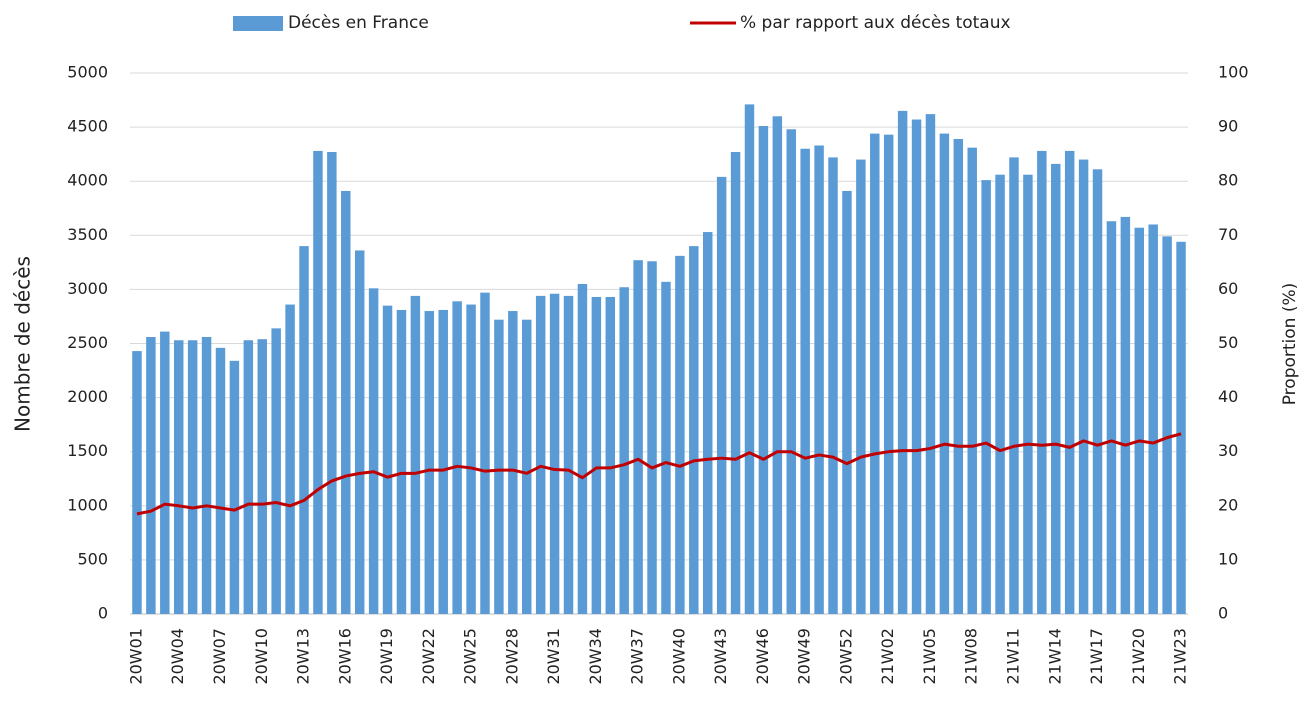 The width and height of the screenshot is (1312, 708). What do you see at coordinates (87, 396) in the screenshot?
I see `y-tick-label: 2000` at bounding box center [87, 396].